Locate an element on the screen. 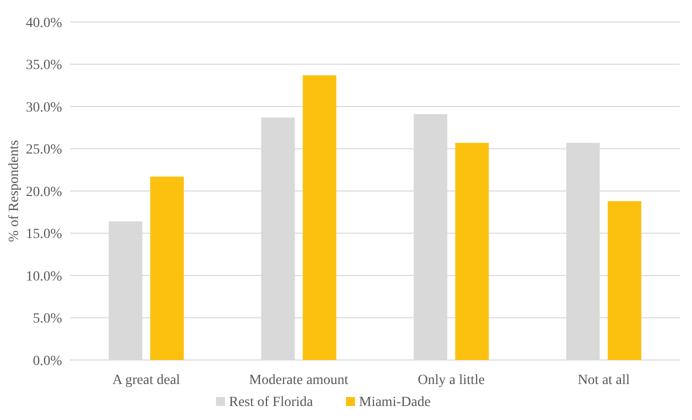 Image resolution: width=692 pixels, height=420 pixels. y-tick-label: 25.0% is located at coordinates (44, 150).